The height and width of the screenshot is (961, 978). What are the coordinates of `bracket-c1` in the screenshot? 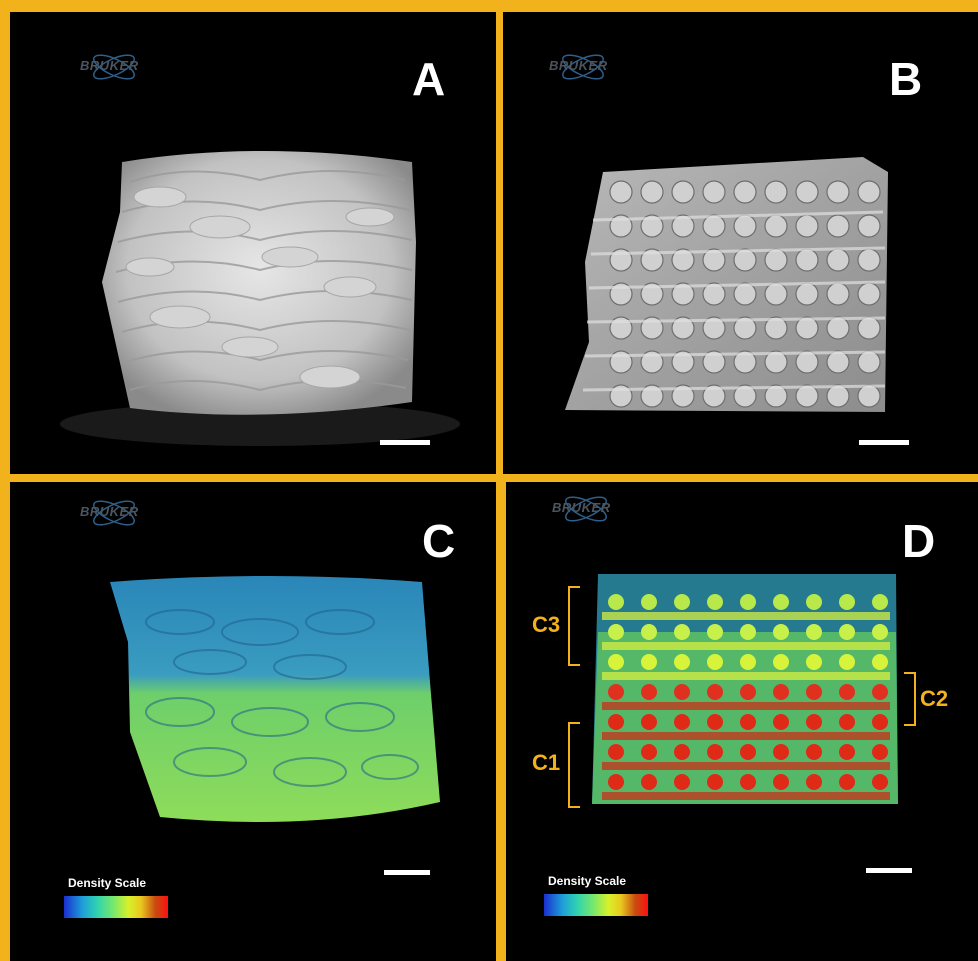 It's located at (574, 765).